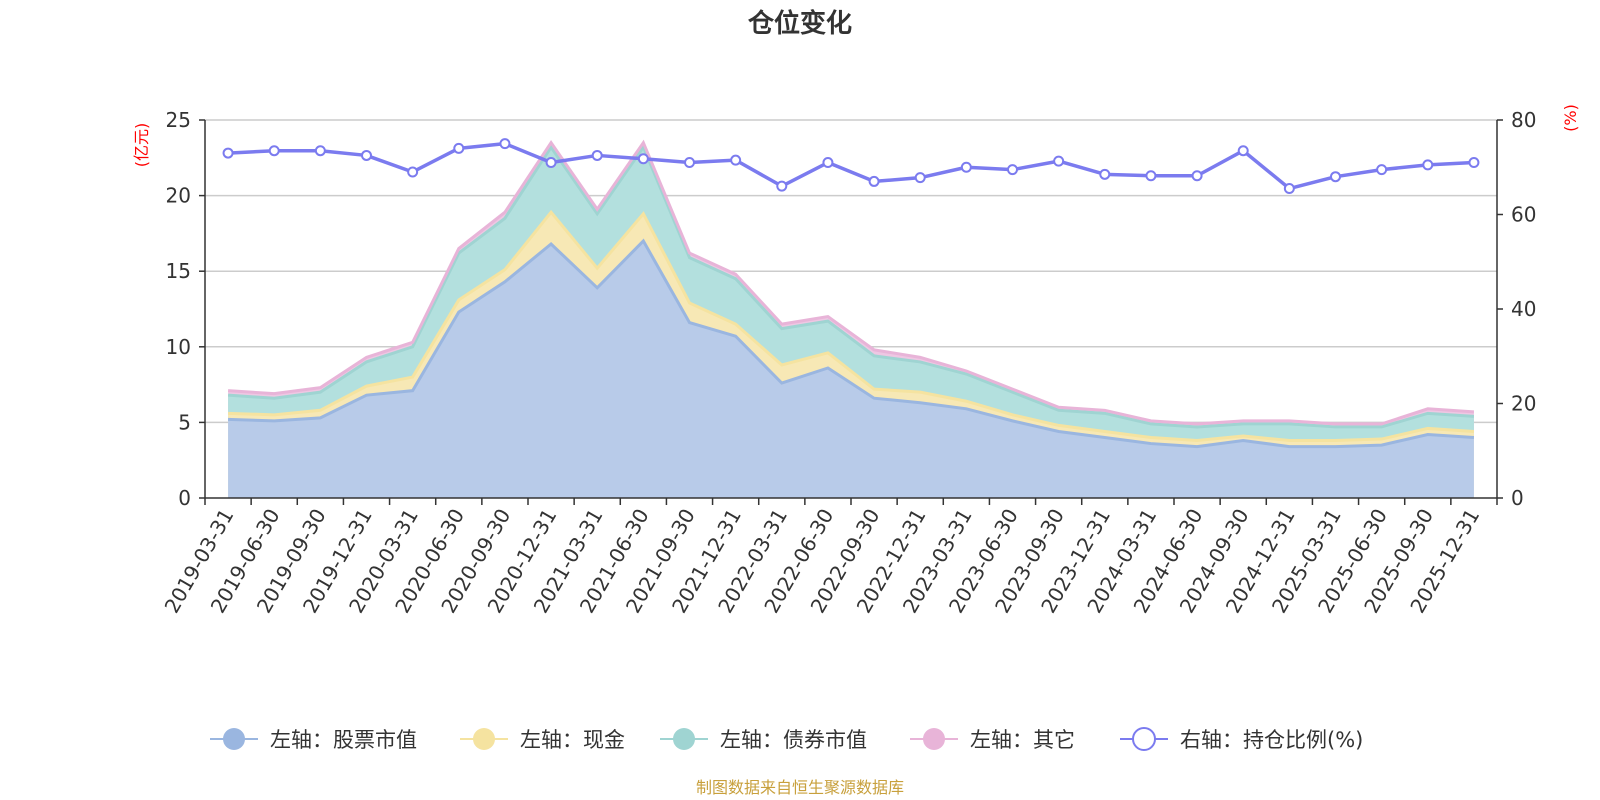 Image resolution: width=1600 pixels, height=800 pixels. Describe the element at coordinates (1523, 309) in the screenshot. I see `right-tick-label: 40` at that location.